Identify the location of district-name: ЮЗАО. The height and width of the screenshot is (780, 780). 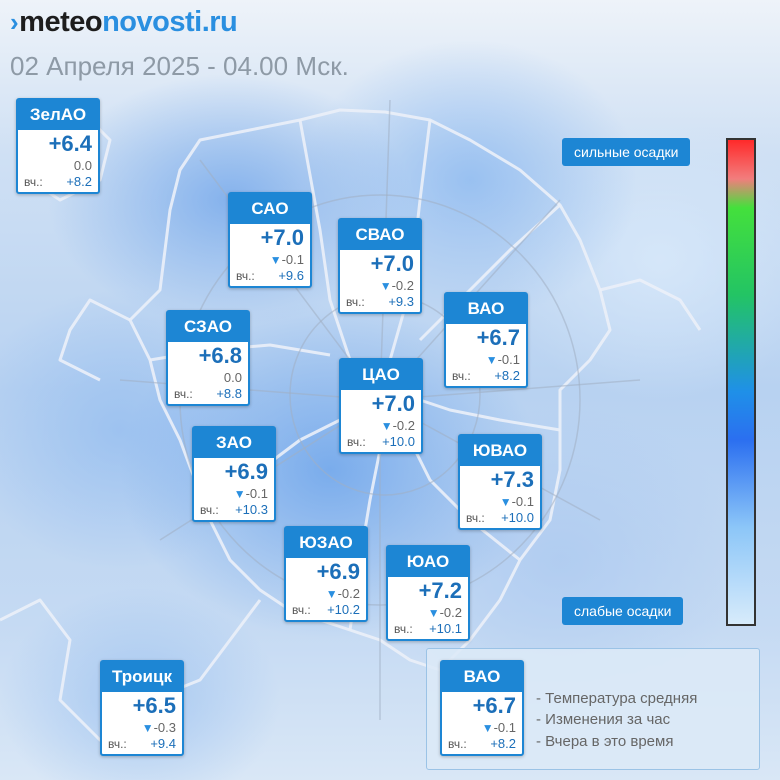
(326, 543).